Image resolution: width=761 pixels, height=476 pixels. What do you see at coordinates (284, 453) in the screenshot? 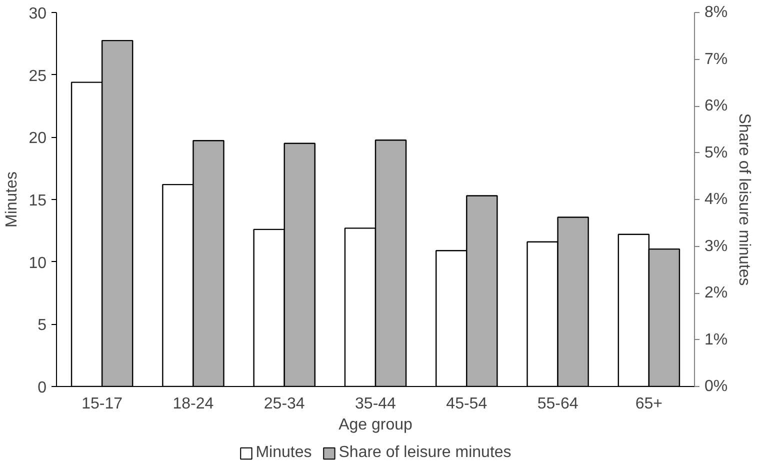
I see `legend-label: Minutes` at bounding box center [284, 453].